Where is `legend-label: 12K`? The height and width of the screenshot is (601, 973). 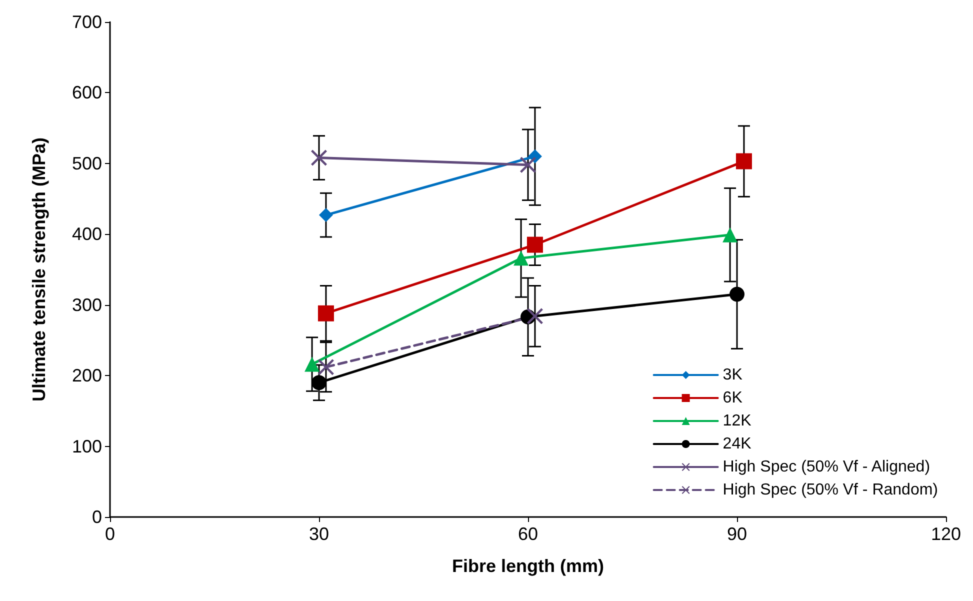
legend-label: 12K is located at coordinates (737, 421).